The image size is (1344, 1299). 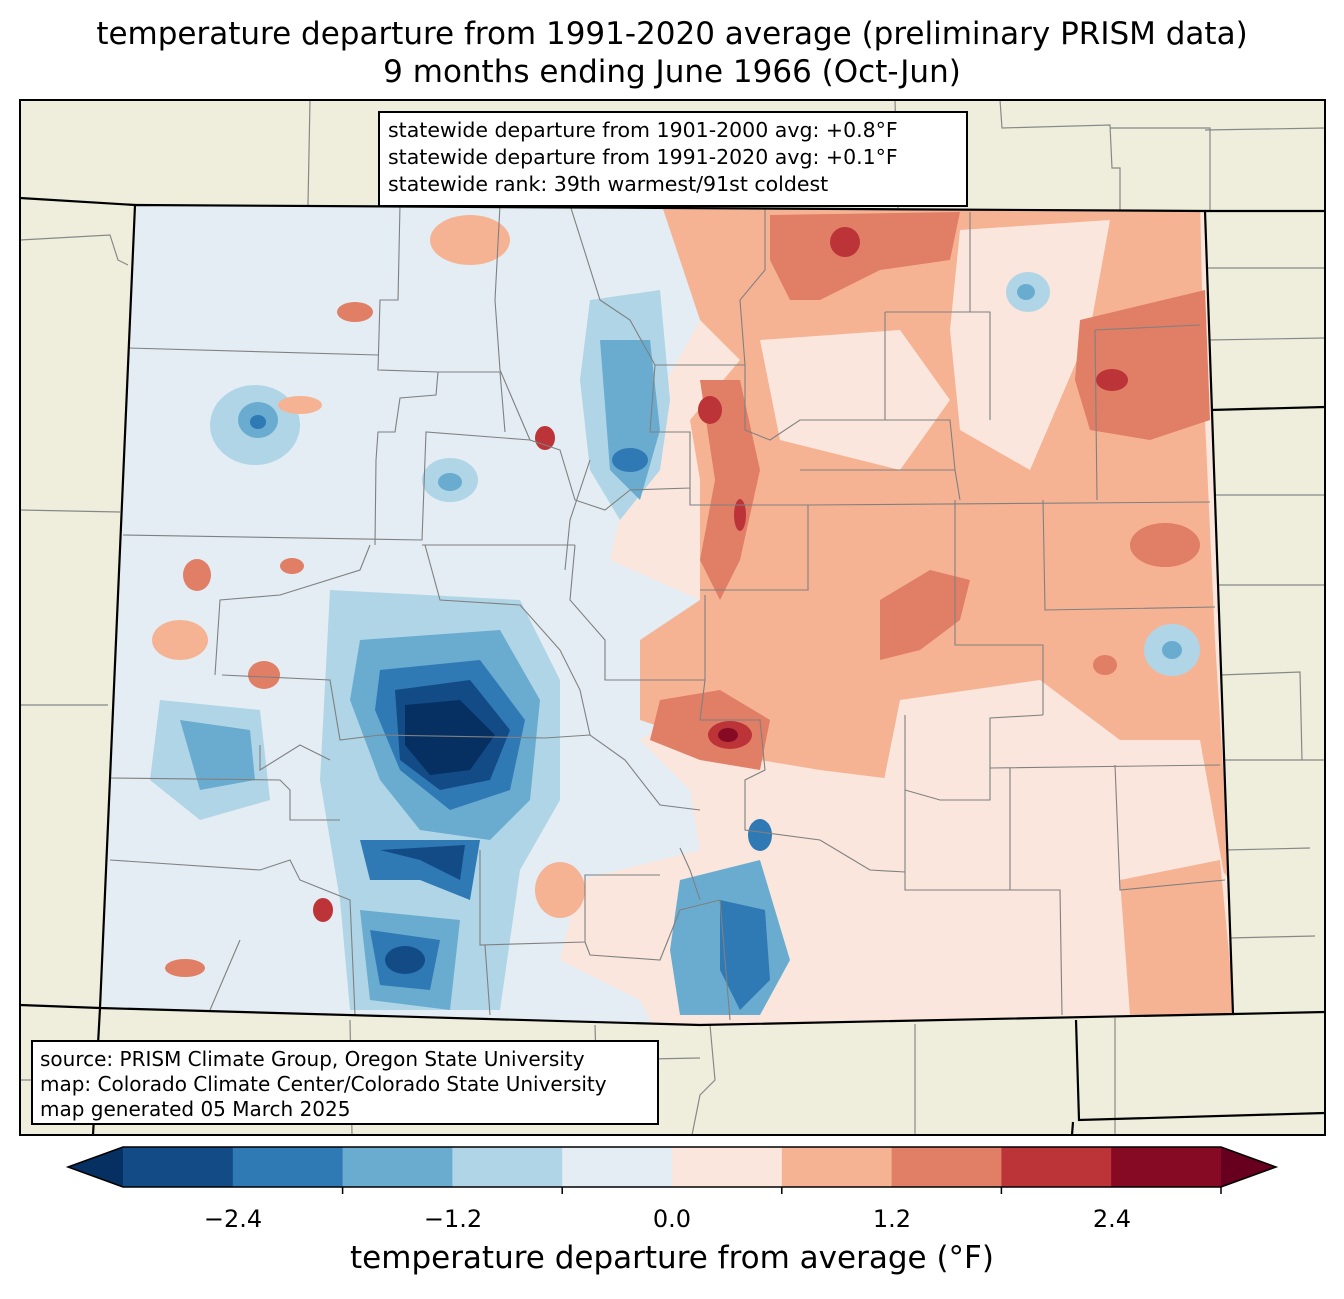 I want to click on colorbar-label: temperature departure from average (°F), so click(x=672, y=1258).